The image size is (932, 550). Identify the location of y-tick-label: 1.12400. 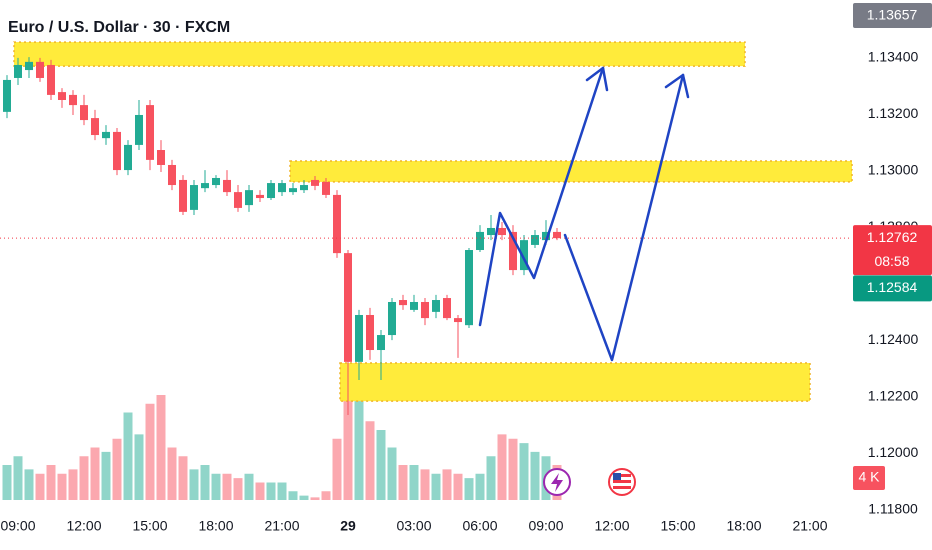
(893, 339).